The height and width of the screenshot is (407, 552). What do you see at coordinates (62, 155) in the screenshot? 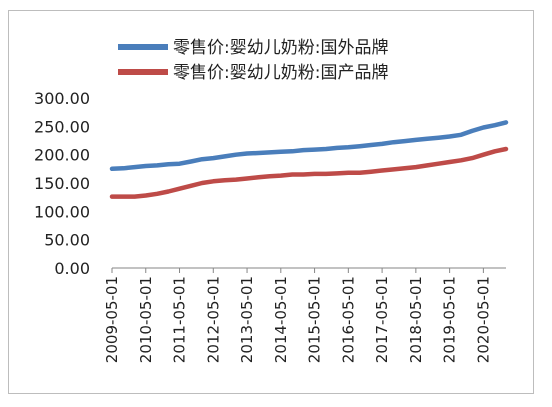
I see `y-tick-label: 200.00` at bounding box center [62, 155].